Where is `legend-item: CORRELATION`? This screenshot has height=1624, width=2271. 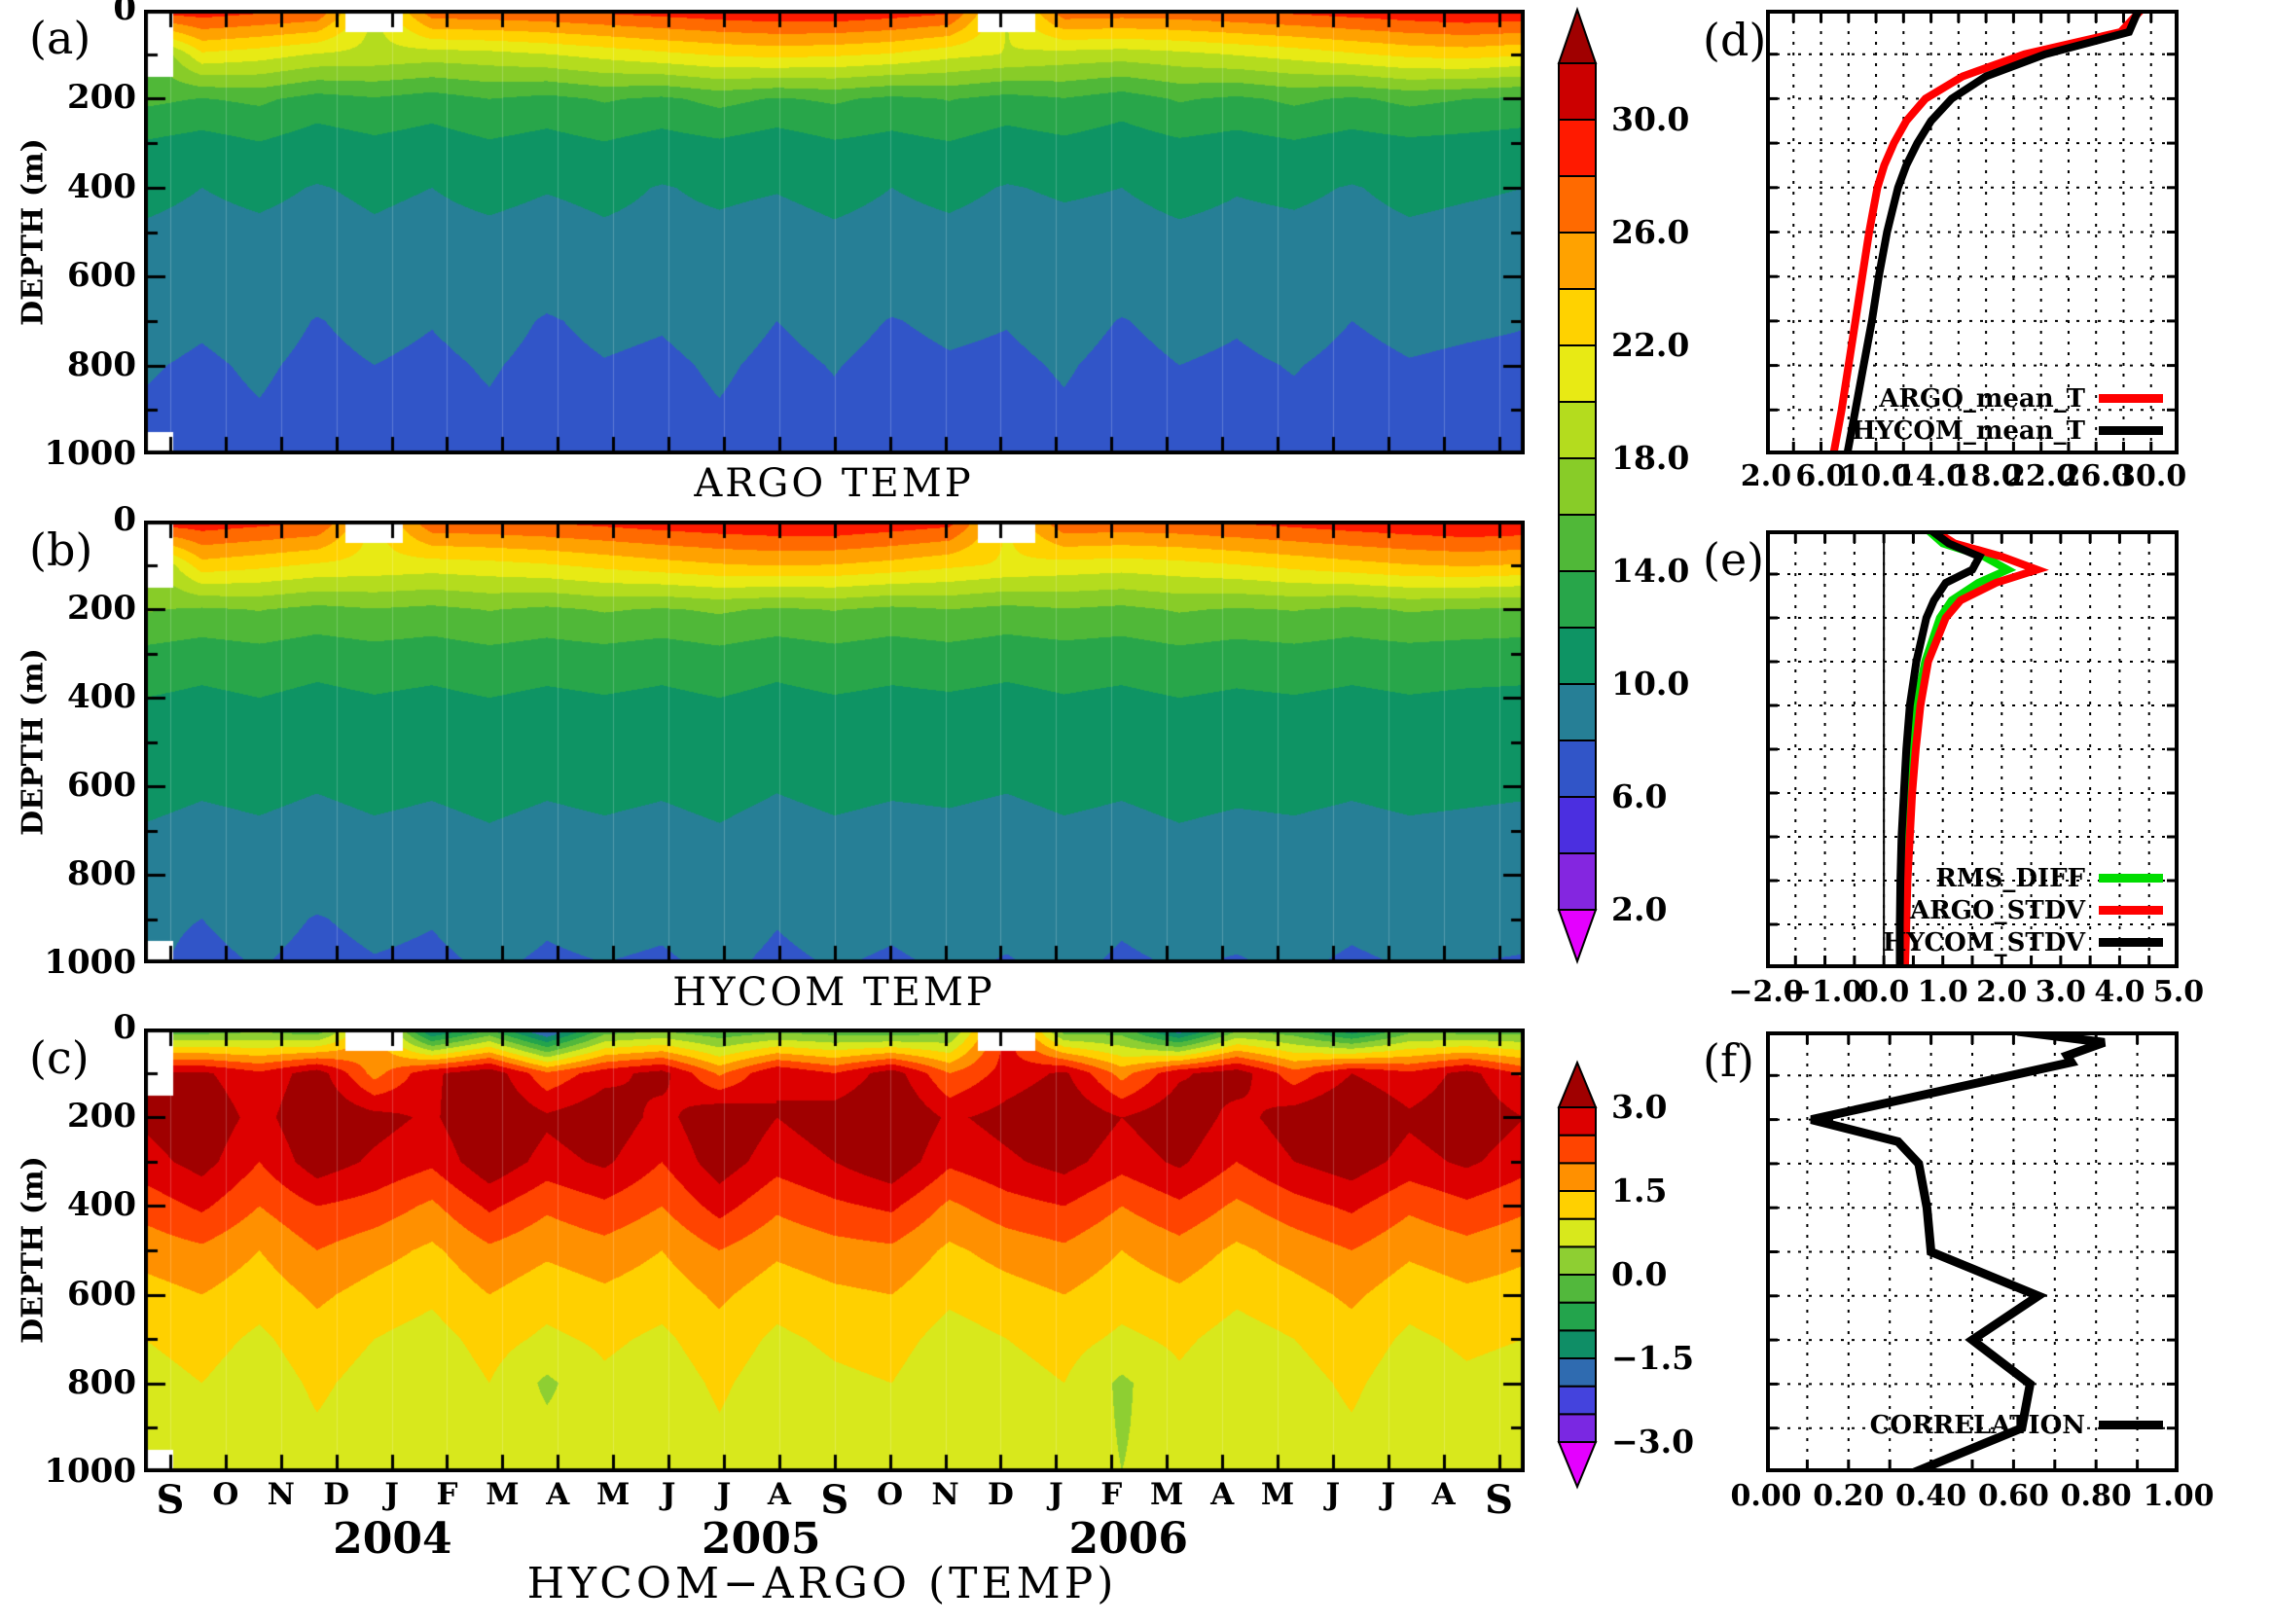
legend-item: CORRELATION is located at coordinates (2024, 1425).